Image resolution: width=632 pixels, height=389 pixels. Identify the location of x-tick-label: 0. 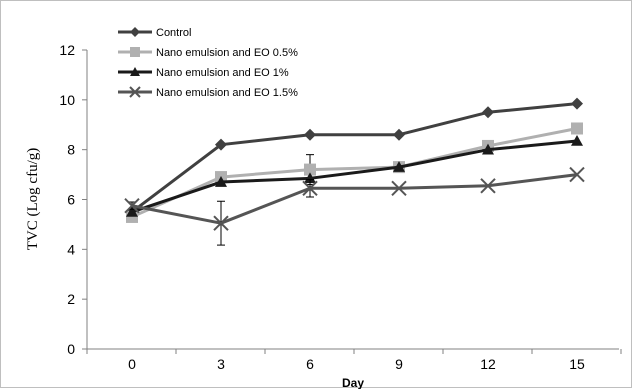
(132, 364).